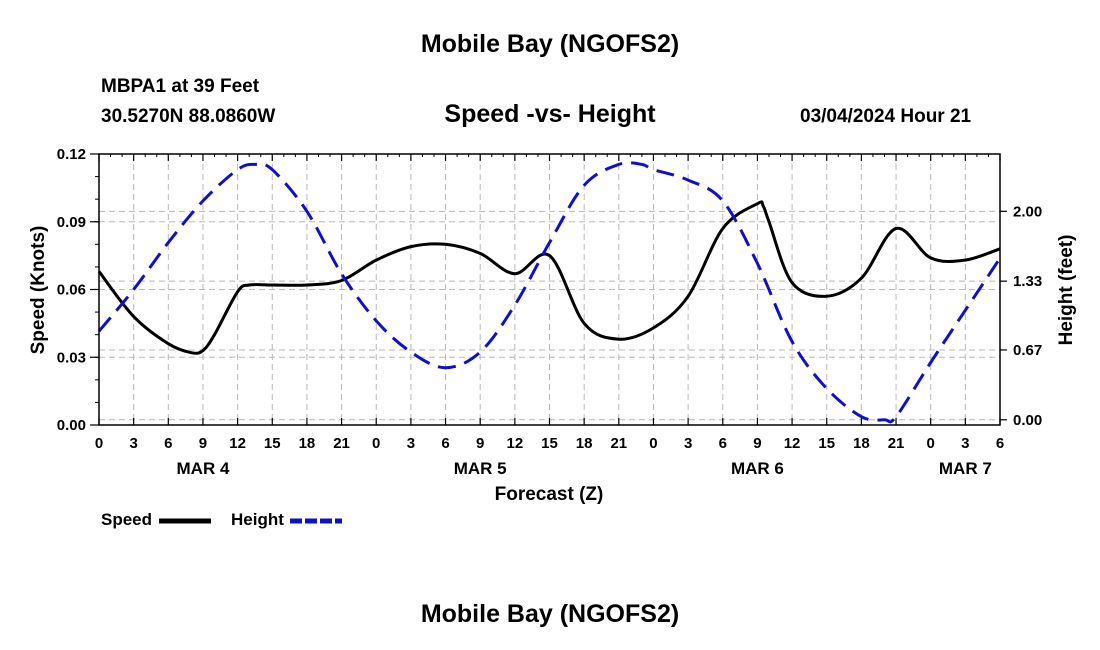 The height and width of the screenshot is (650, 1100). Describe the element at coordinates (550, 614) in the screenshot. I see `chart-title-bottom: Mobile Bay (NGOFS2)` at that location.